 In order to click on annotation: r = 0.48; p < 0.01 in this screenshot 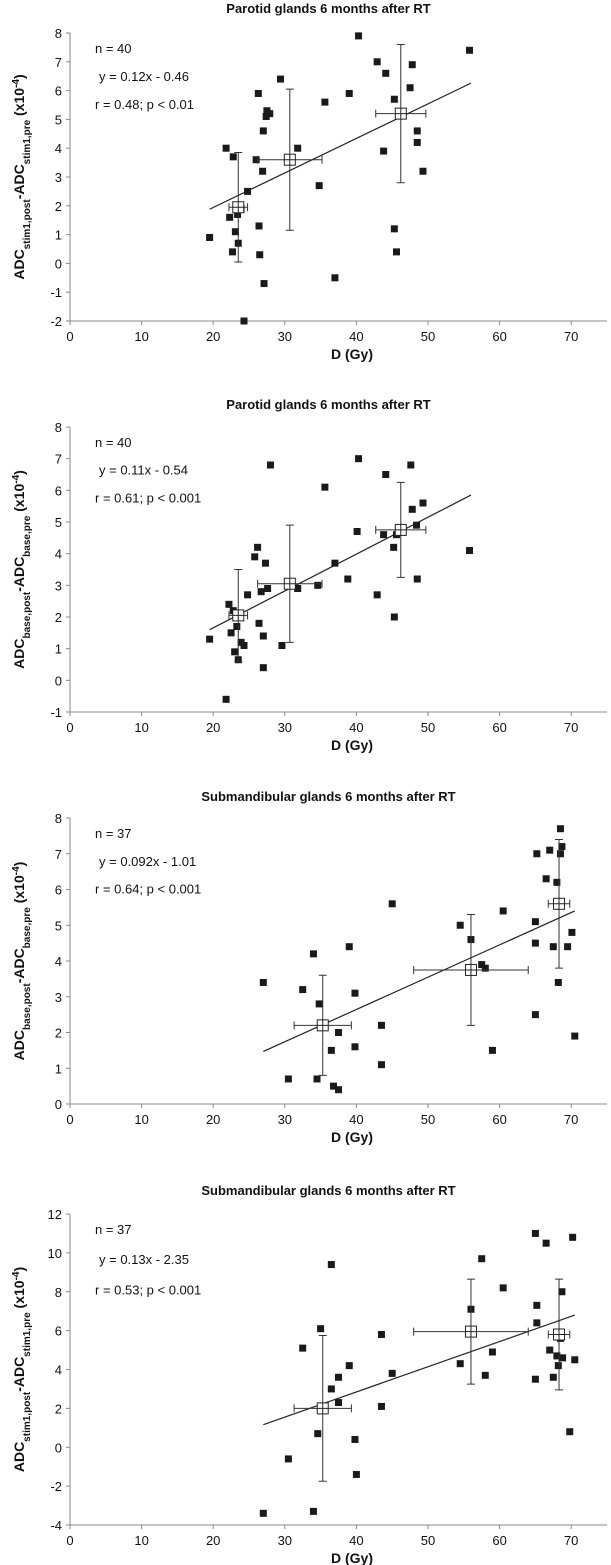, I will do `click(144, 104)`.